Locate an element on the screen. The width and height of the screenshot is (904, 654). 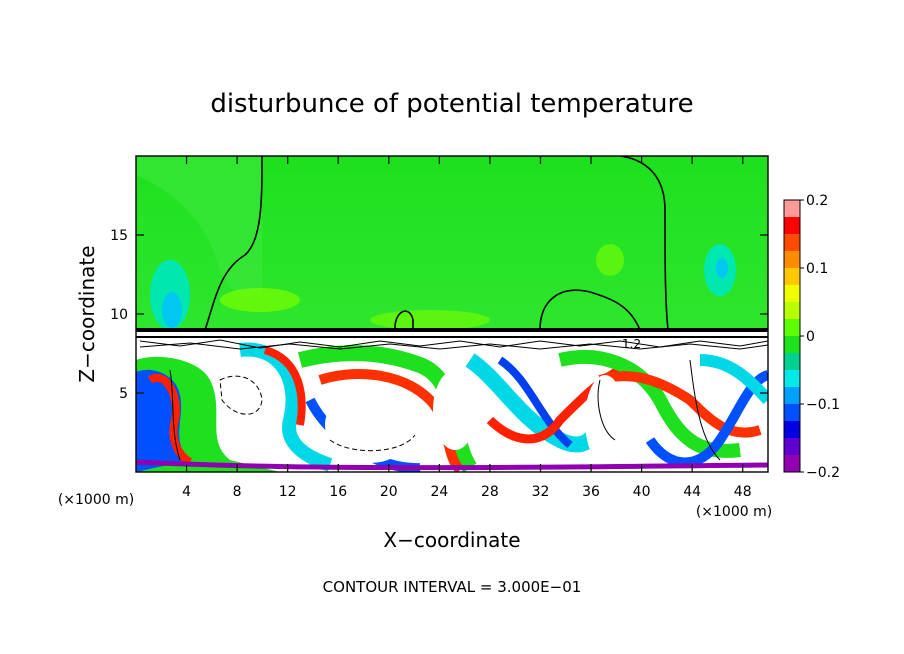
y-tick-label: 5 is located at coordinates (123, 394).